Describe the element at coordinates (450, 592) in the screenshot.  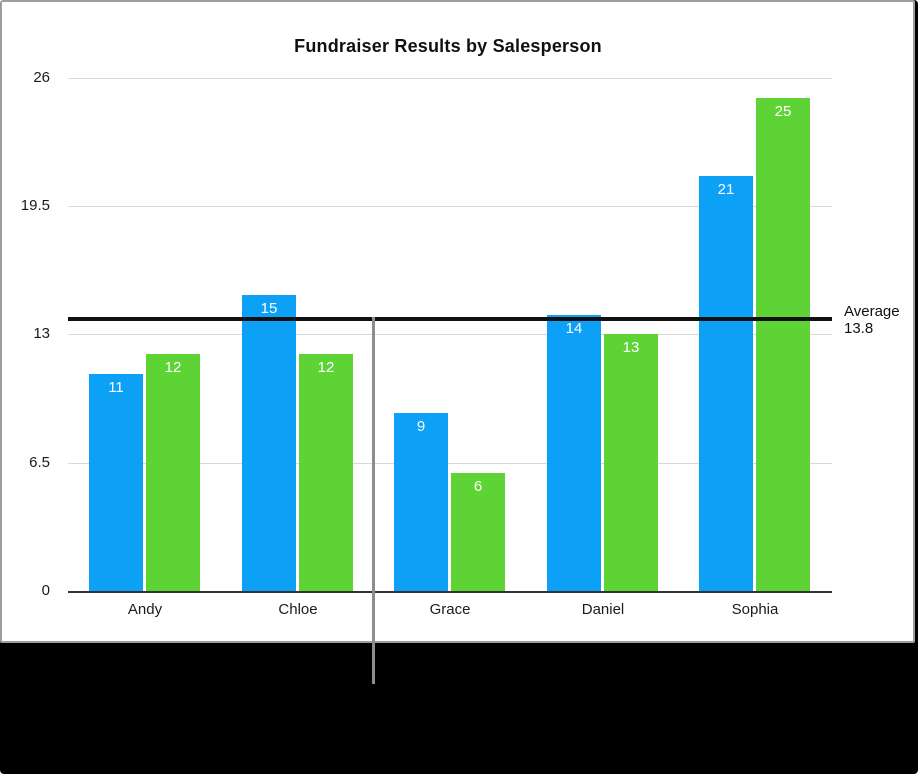
I see `x-axis-line` at that location.